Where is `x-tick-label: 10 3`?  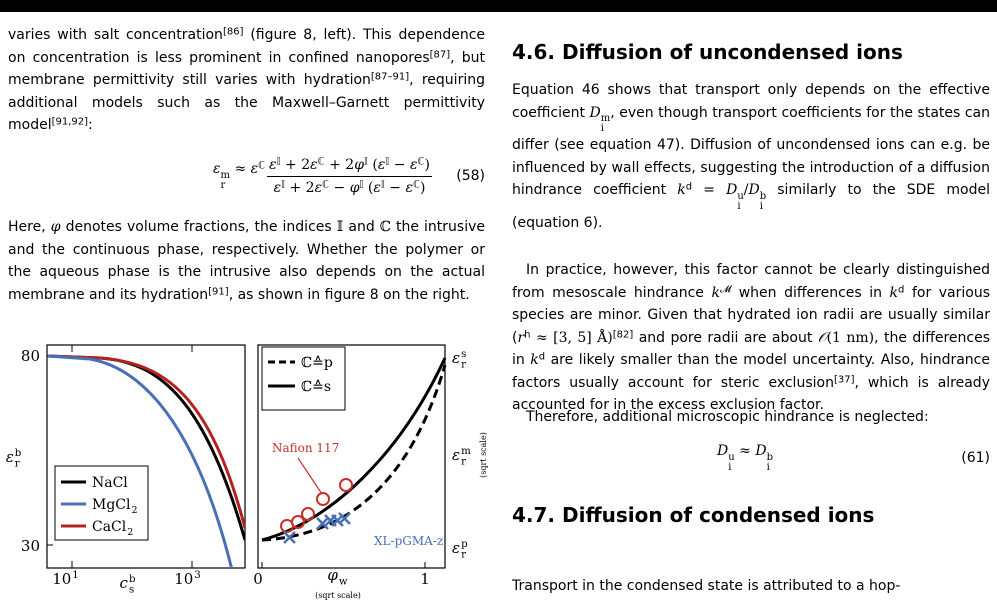
x-tick-label: 10 3 is located at coordinates (187, 579).